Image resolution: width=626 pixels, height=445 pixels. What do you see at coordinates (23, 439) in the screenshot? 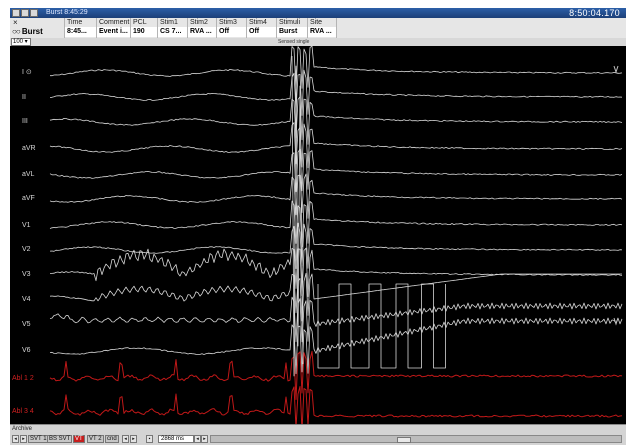
I see `next-page-icon: ▸` at bounding box center [23, 439].